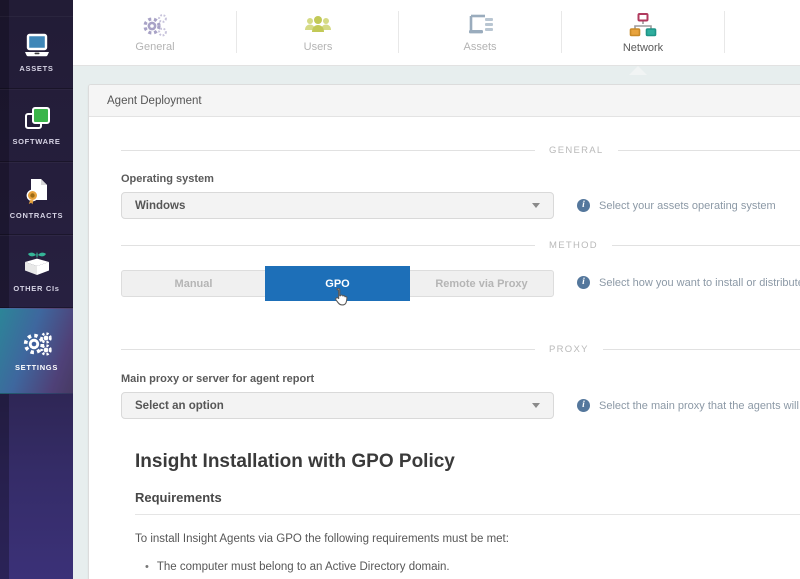 The height and width of the screenshot is (579, 800). Describe the element at coordinates (337, 405) in the screenshot. I see `main-proxy-select: Select an option` at that location.